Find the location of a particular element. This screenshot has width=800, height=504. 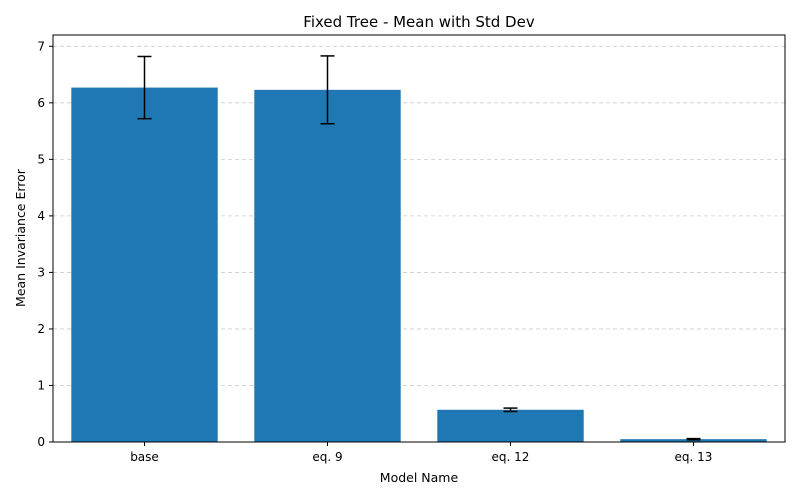

x-axis-label: Model Name is located at coordinates (419, 477).